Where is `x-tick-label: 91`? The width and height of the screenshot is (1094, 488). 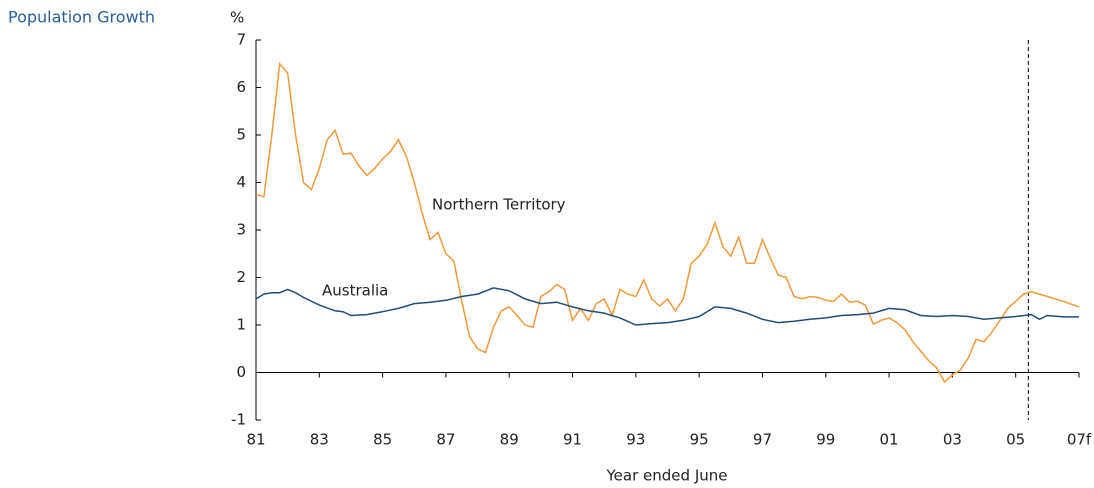
x-tick-label: 91 is located at coordinates (572, 440).